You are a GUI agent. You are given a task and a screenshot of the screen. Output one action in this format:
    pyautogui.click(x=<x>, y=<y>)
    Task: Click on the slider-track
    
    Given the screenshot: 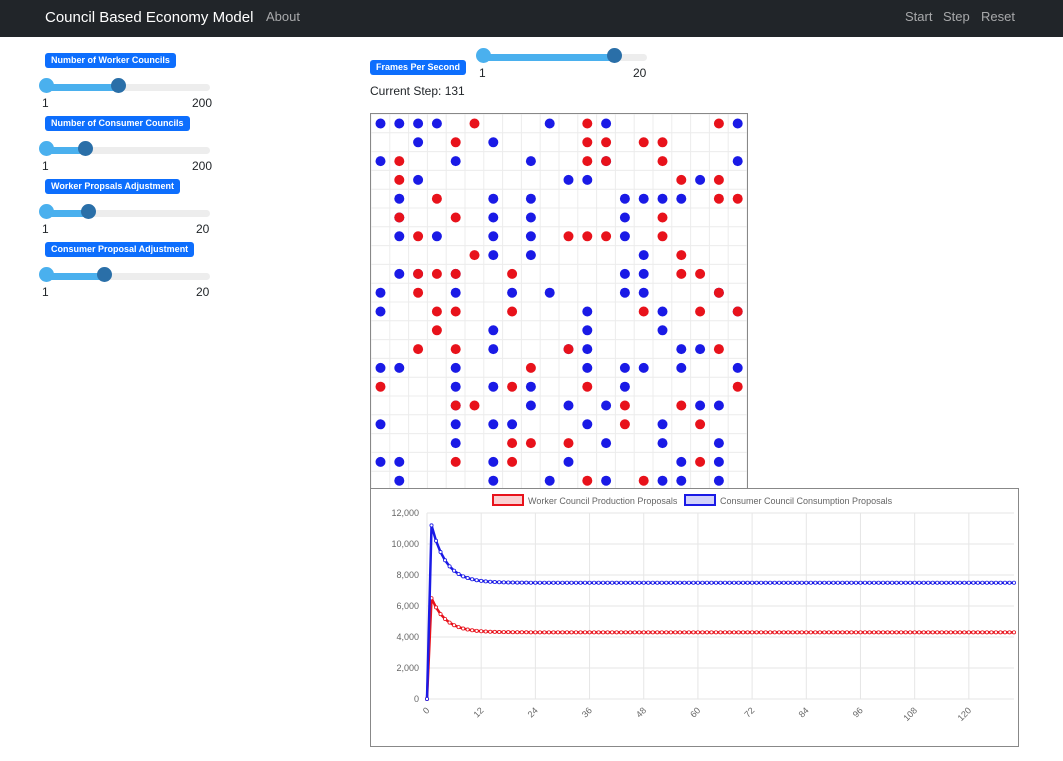 What is the action you would take?
    pyautogui.click(x=127, y=87)
    